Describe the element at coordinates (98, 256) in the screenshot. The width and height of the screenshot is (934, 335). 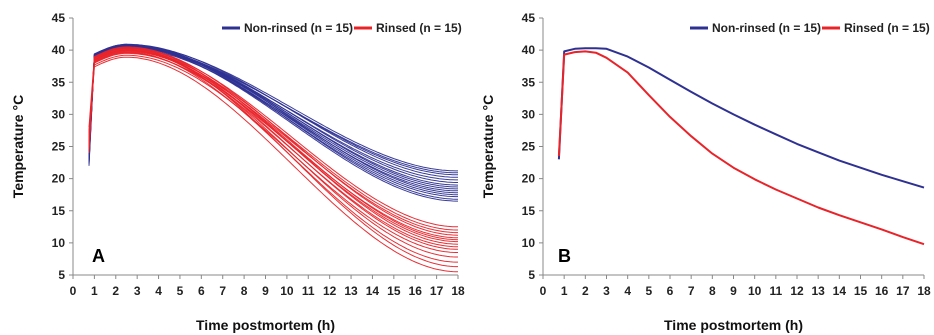
I see `panel-label: A` at that location.